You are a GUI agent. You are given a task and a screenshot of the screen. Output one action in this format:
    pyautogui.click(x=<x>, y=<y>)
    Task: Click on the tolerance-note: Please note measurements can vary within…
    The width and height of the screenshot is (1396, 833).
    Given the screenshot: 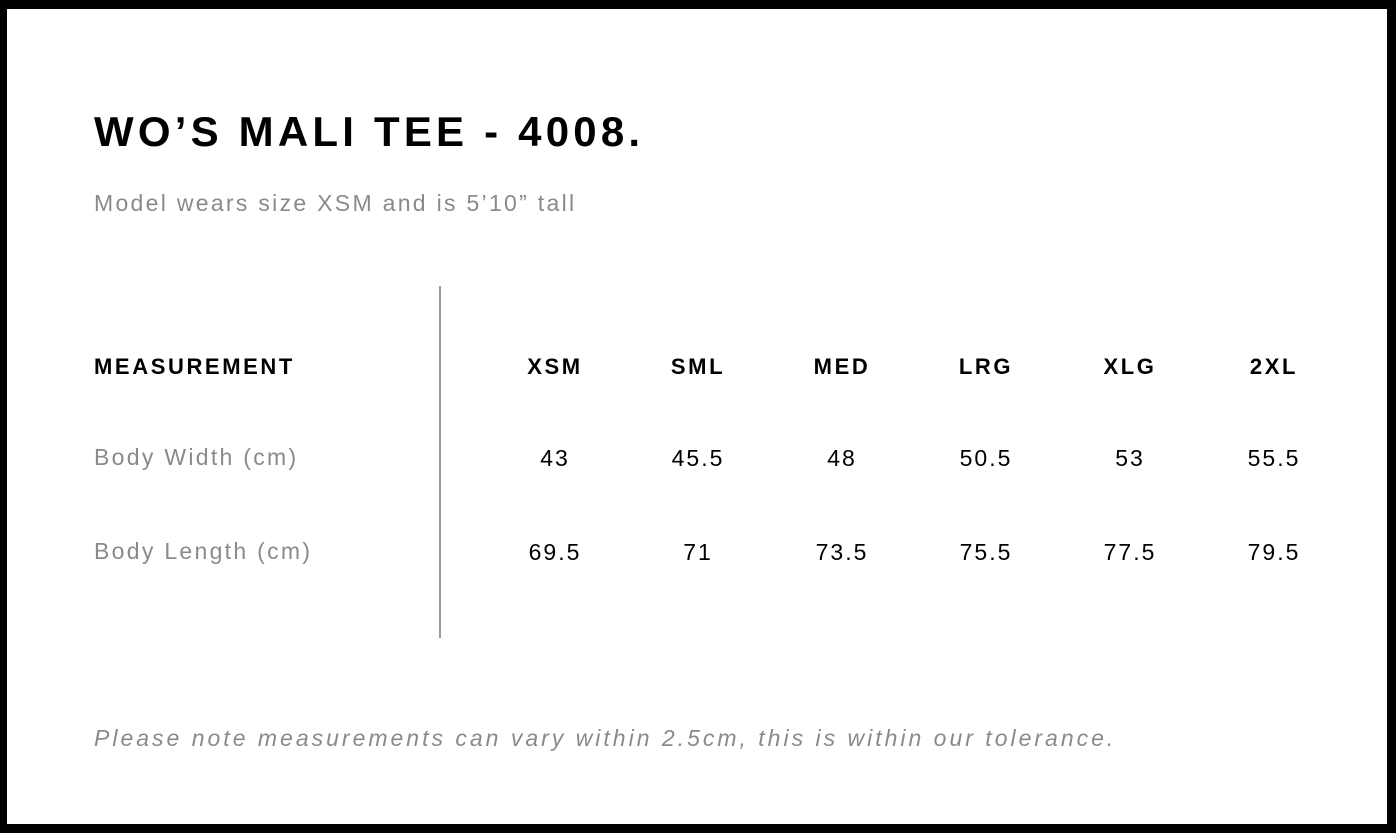 What is the action you would take?
    pyautogui.click(x=605, y=738)
    